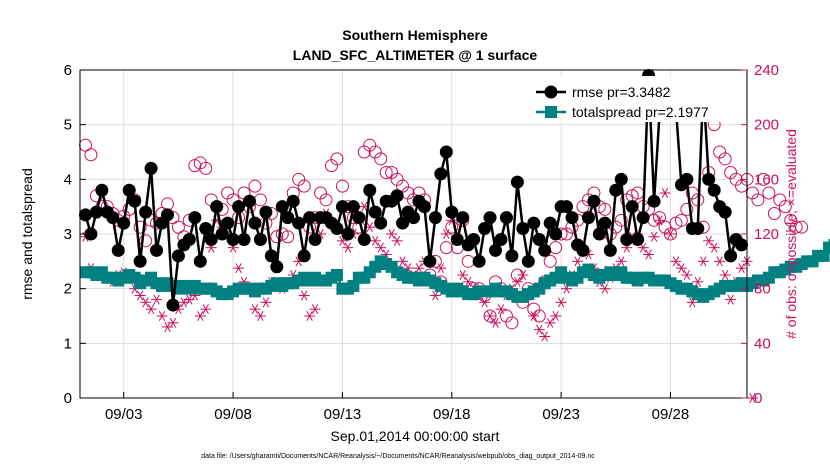 Image resolution: width=830 pixels, height=470 pixels. Describe the element at coordinates (766, 125) in the screenshot. I see `y2-tick-label: 200` at that location.